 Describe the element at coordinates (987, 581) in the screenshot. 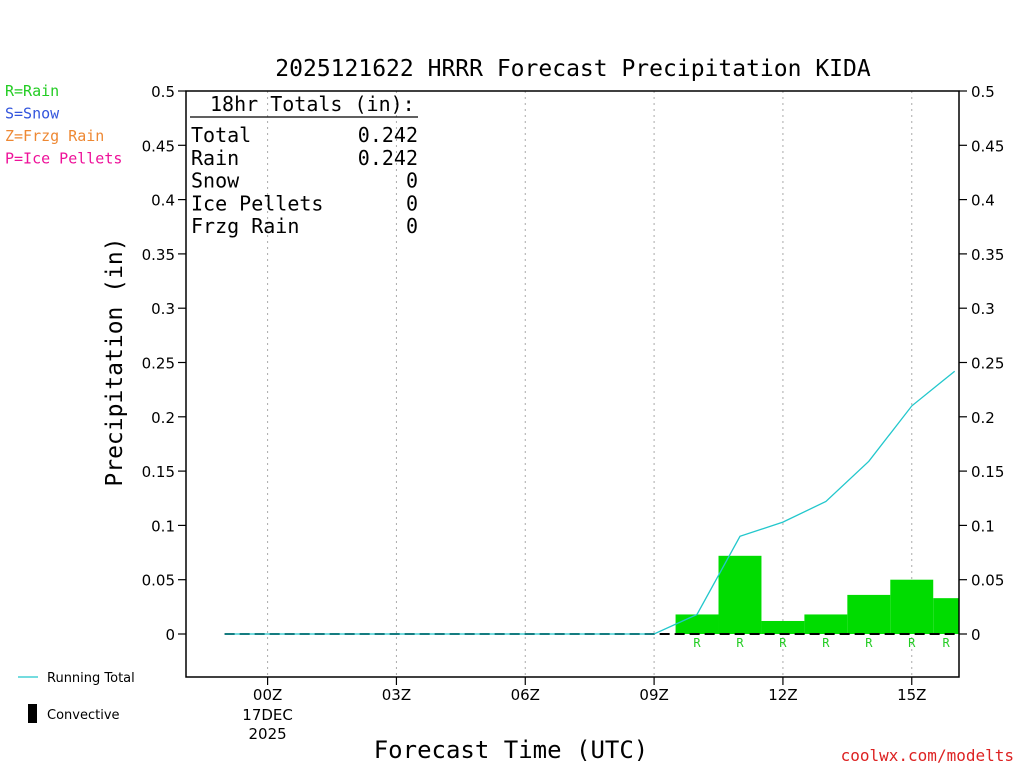

I see `y-tick-label-right: 0.05` at that location.